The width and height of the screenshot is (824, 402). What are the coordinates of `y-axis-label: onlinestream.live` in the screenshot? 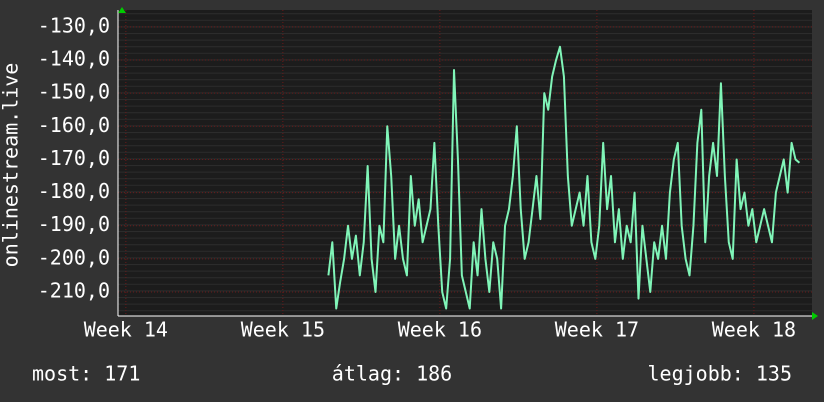 It's located at (11, 165).